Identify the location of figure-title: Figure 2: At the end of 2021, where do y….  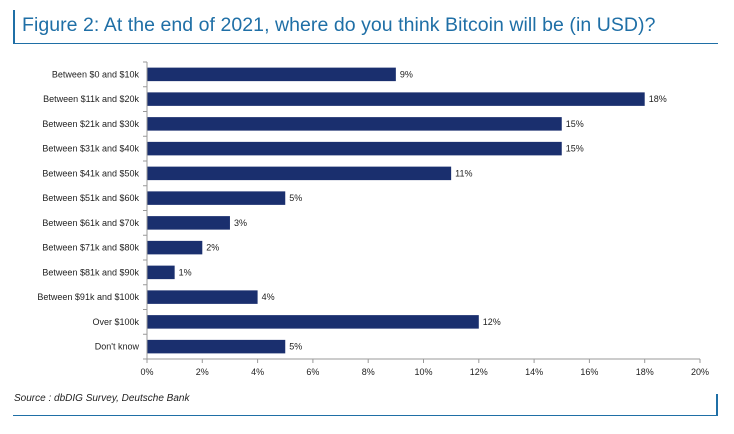
(339, 25).